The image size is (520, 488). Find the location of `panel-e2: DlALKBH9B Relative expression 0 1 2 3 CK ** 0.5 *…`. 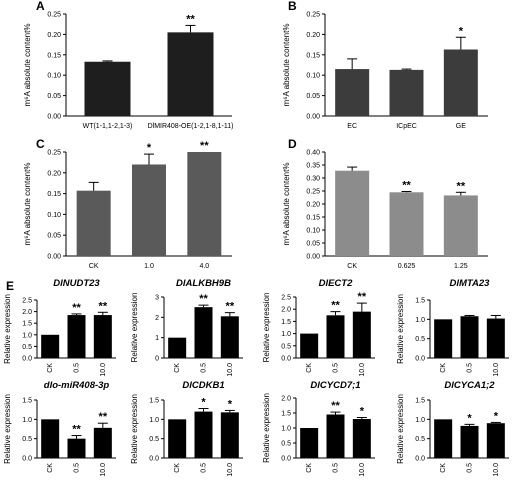

panel-e2: DlALKBH9B Relative expression 0 1 2 3 CK ** 0.5 *… is located at coordinates (186, 327).